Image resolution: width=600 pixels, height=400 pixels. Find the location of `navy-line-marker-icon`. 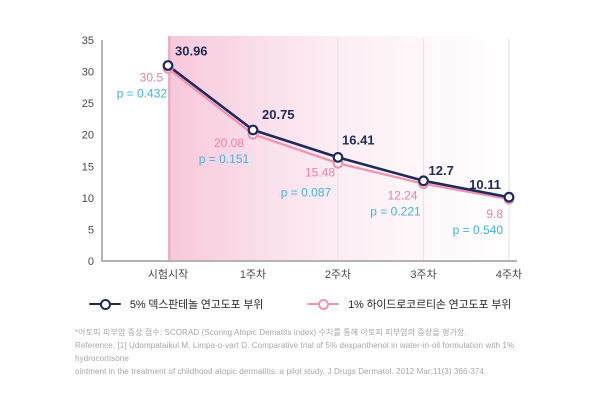

navy-line-marker-icon is located at coordinates (104, 304).